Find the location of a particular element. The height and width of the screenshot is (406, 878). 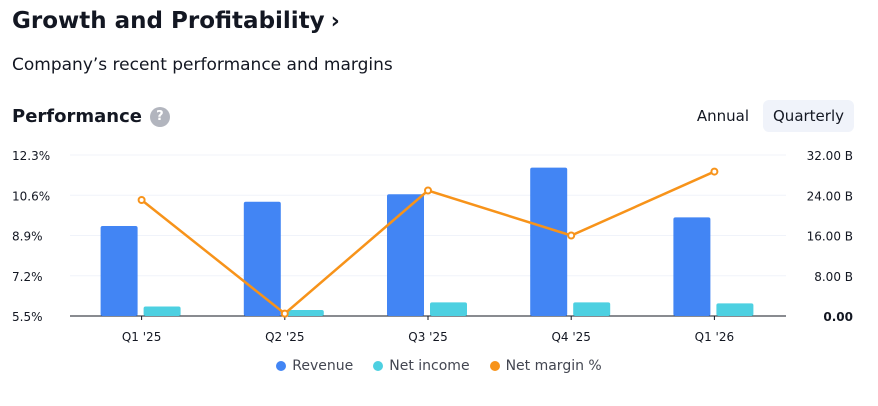

net-income-dot-icon is located at coordinates (378, 366).